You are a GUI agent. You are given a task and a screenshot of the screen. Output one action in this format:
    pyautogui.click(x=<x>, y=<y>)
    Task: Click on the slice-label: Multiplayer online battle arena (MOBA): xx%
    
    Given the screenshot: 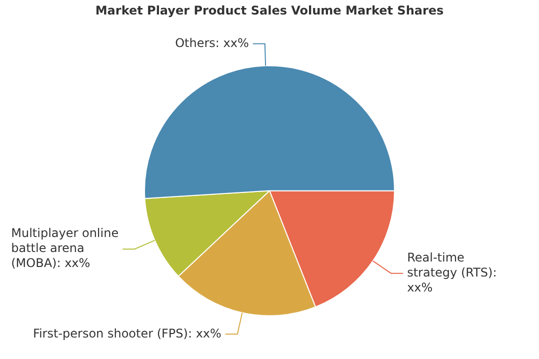 What is the action you would take?
    pyautogui.click(x=65, y=248)
    